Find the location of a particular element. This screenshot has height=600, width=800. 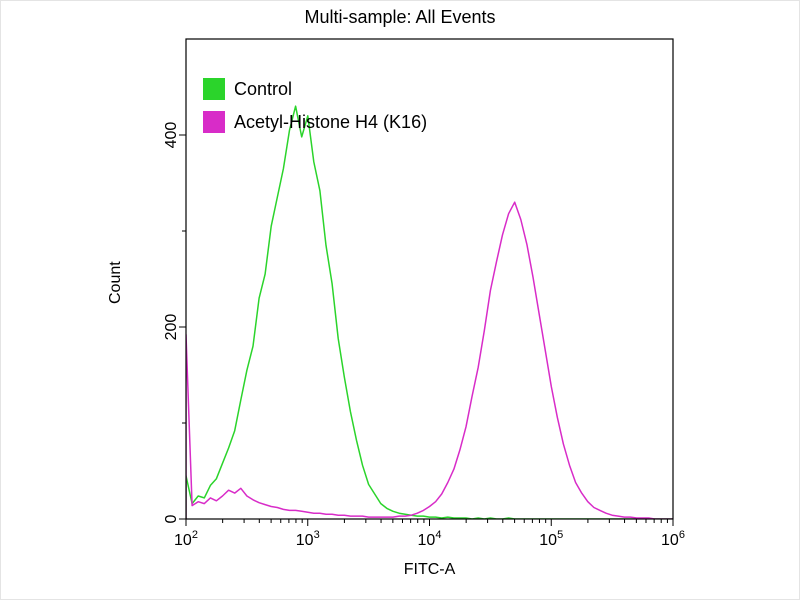

legend-item-acetyl-histone-h4: Acetyl-Histone H4 (K16) is located at coordinates (315, 122).